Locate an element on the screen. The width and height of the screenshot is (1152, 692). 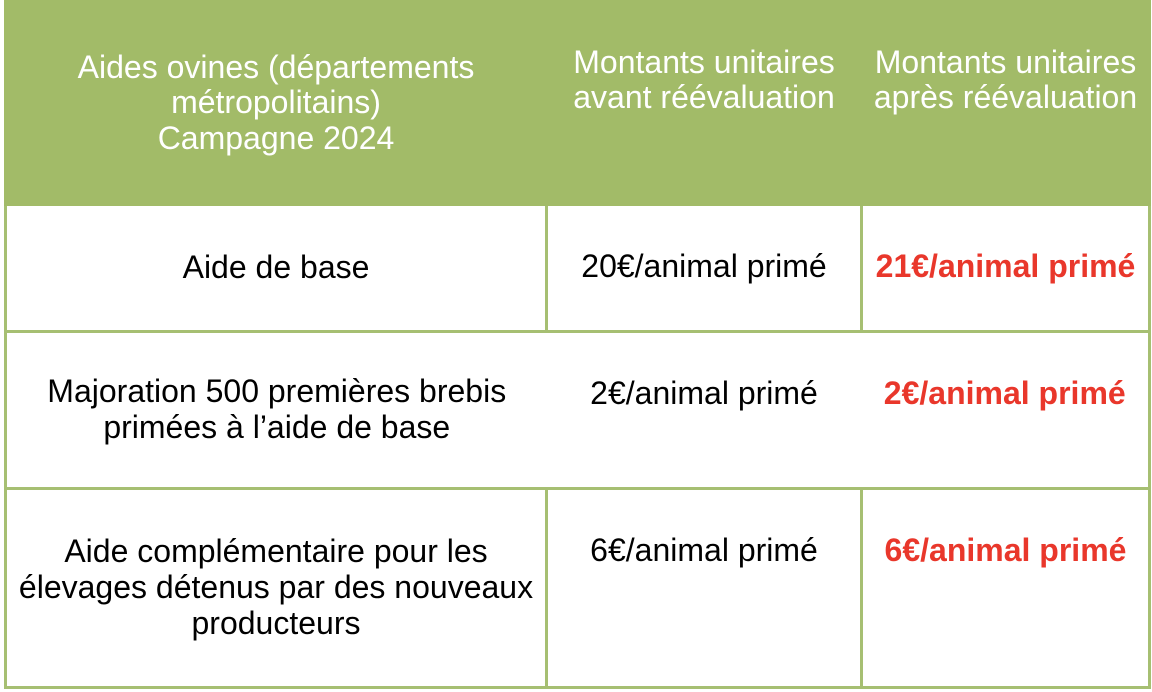
amount-before-text: 20€/animal primé is located at coordinates (704, 266).